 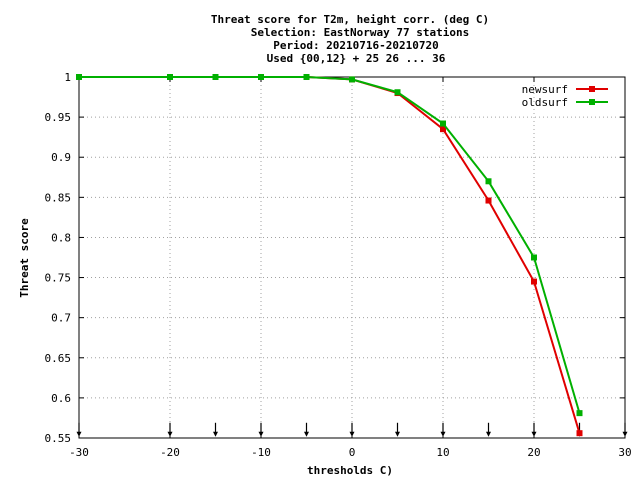 What do you see at coordinates (79, 452) in the screenshot?
I see `x-tick-label: -30` at bounding box center [79, 452].